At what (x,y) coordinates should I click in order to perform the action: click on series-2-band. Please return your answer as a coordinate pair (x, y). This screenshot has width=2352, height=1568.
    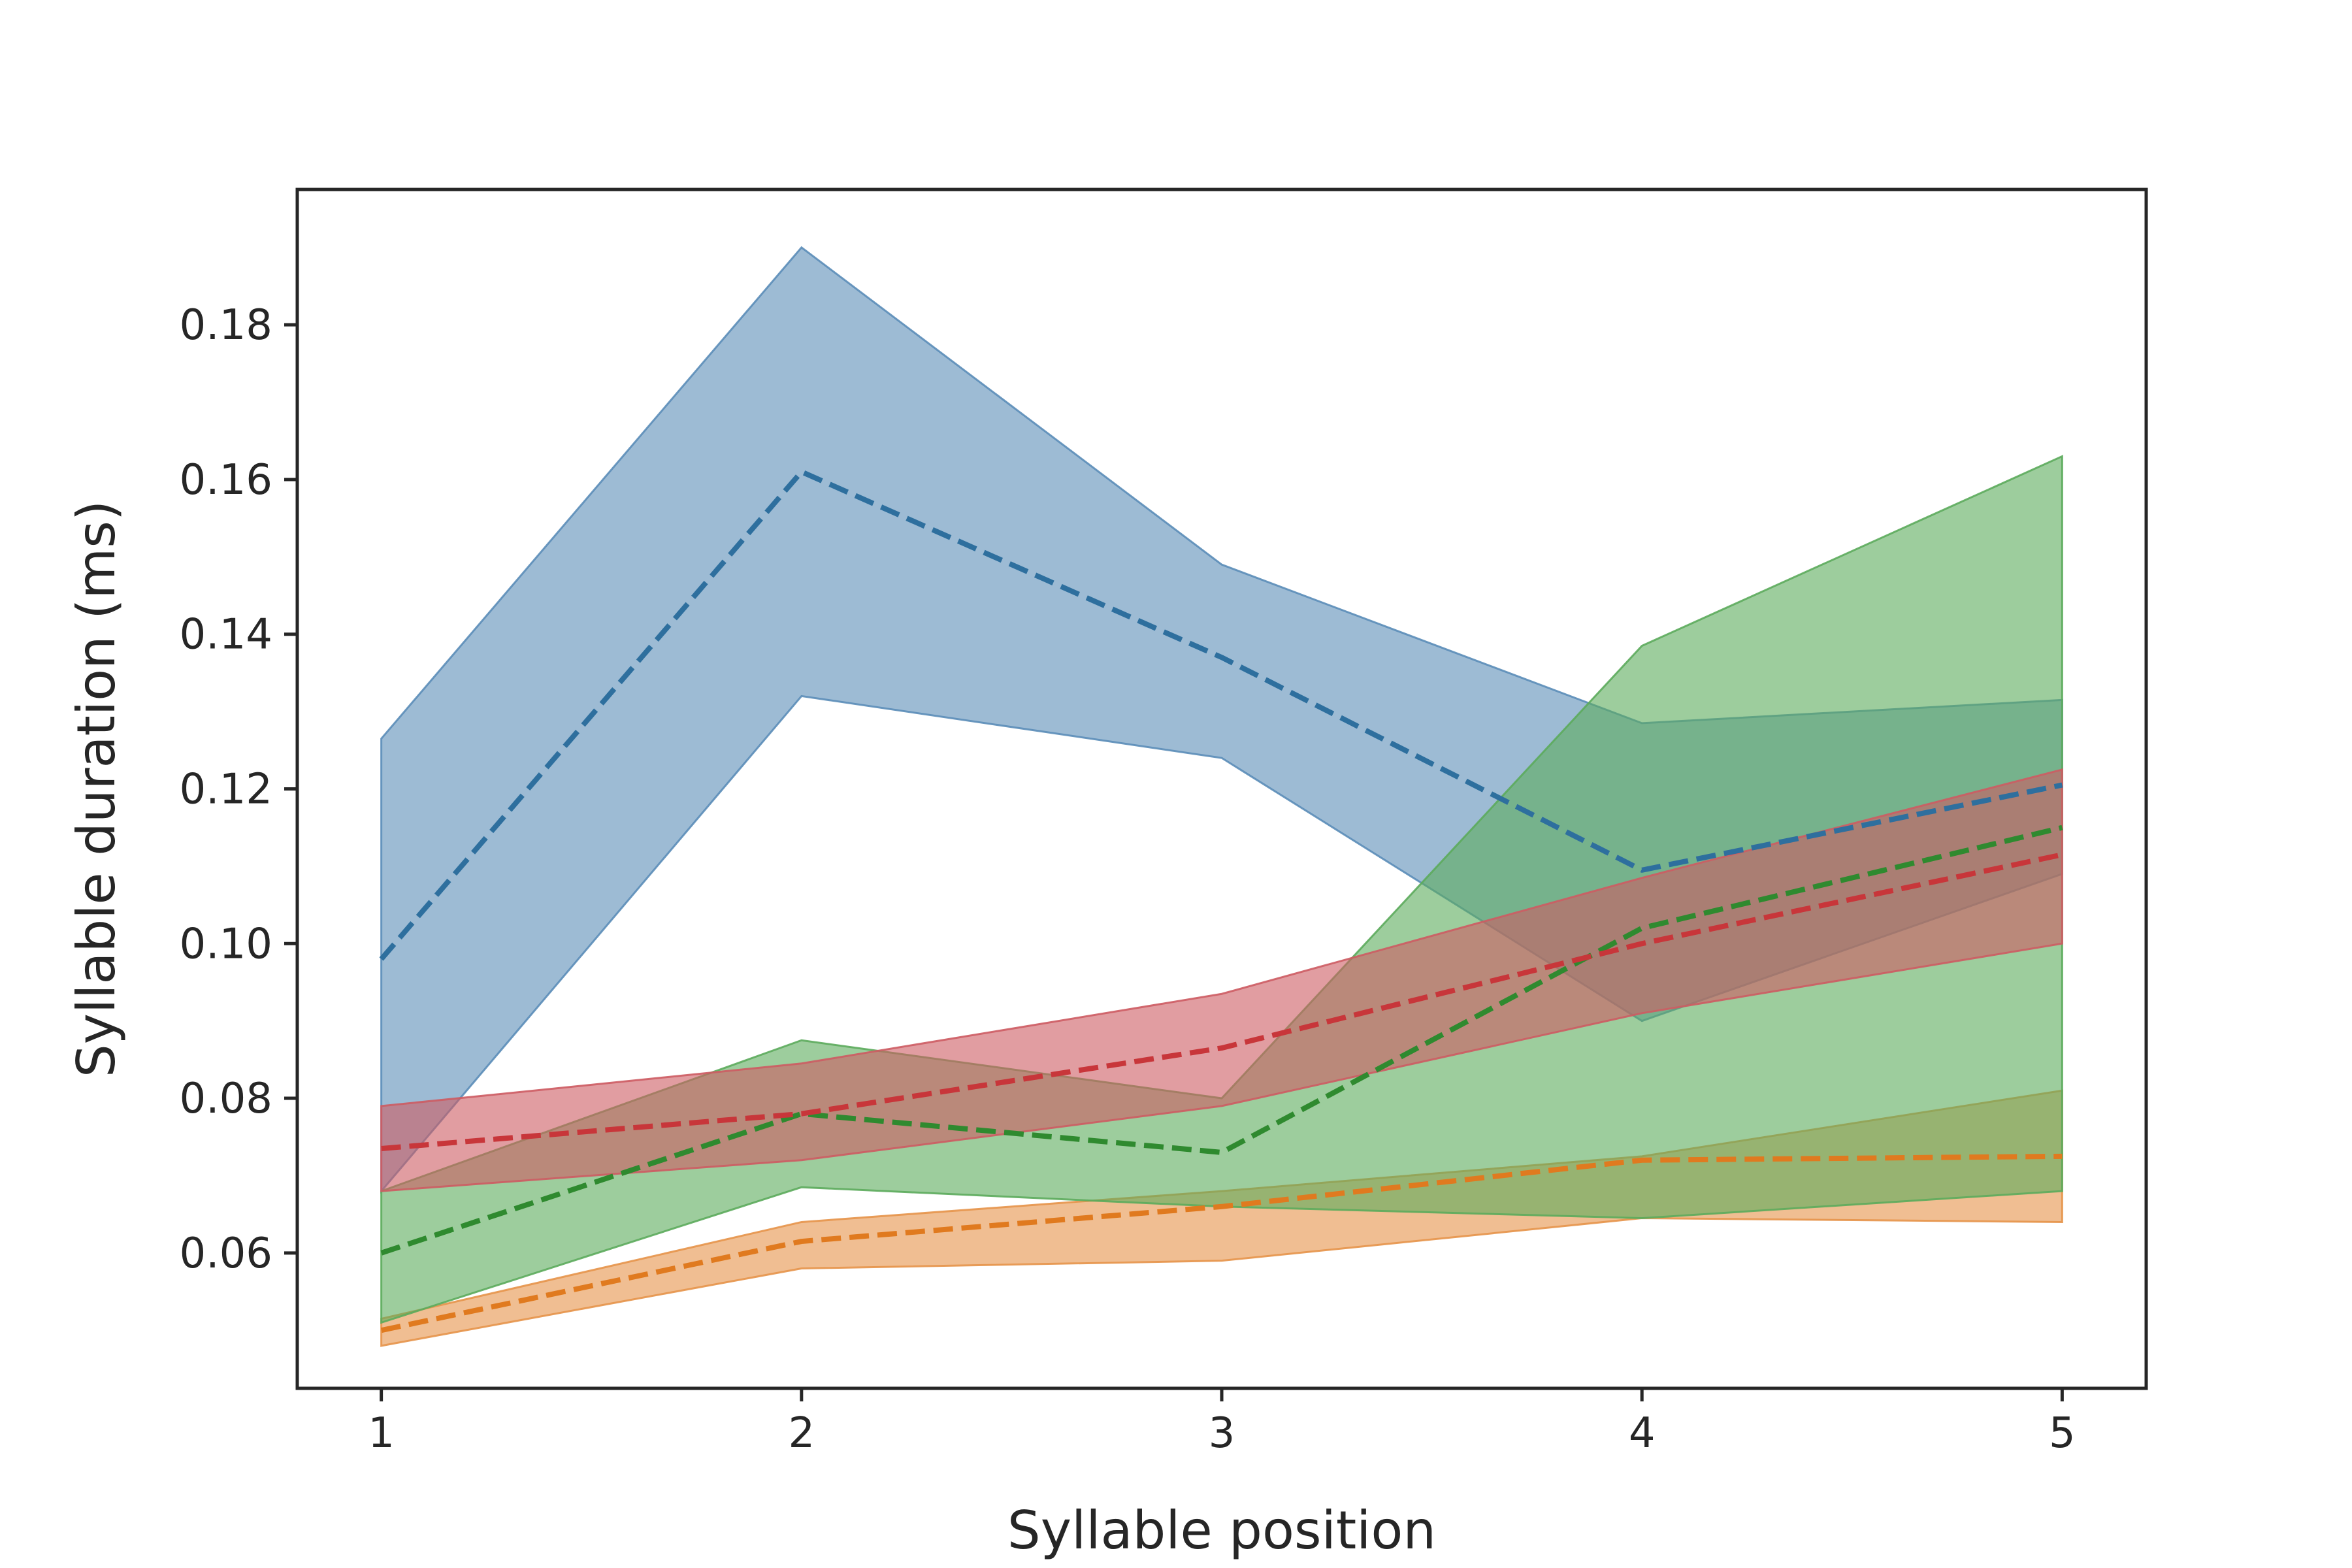
    Looking at the image, I should click on (1221, 1218).